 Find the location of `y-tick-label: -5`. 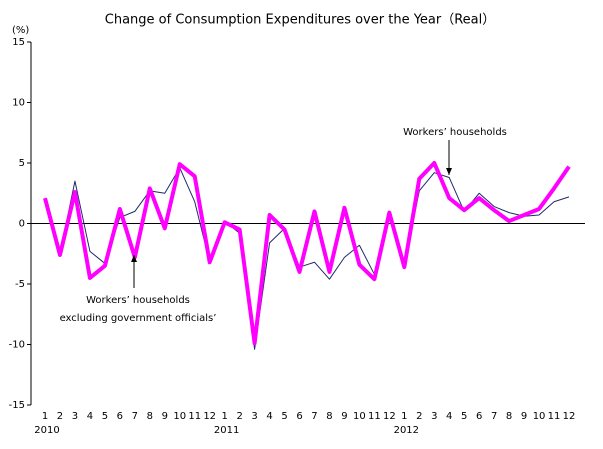

y-tick-label: -5 is located at coordinates (20, 284).